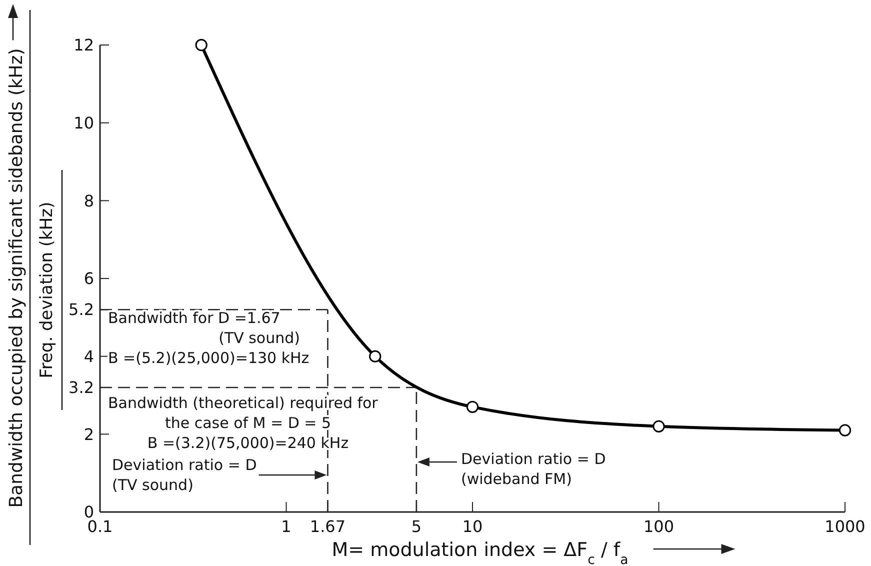 The image size is (871, 566). What do you see at coordinates (209, 338) in the screenshot?
I see `annotation: Bandwidth for D =1.67 (TV sound) B =(5.2)(25,000)=130 kHz` at bounding box center [209, 338].